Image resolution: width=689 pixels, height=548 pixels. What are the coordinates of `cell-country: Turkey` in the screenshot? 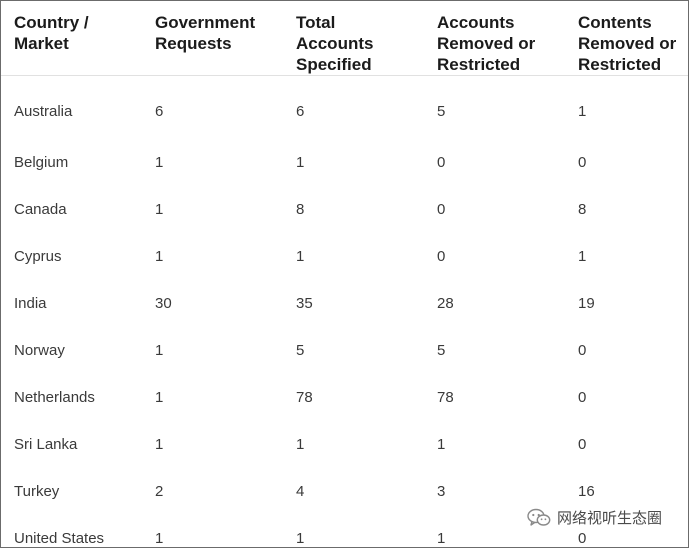 It's located at (37, 491).